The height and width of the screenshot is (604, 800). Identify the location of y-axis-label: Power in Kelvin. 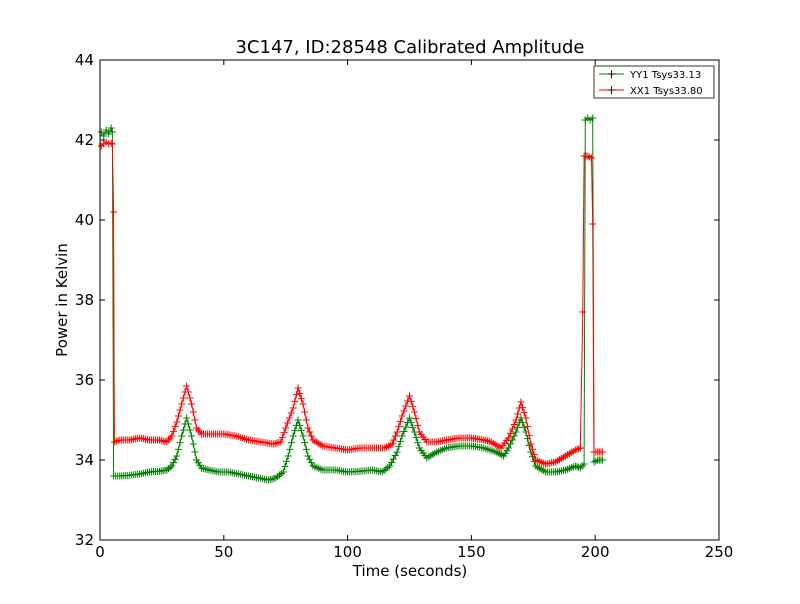
(62, 300).